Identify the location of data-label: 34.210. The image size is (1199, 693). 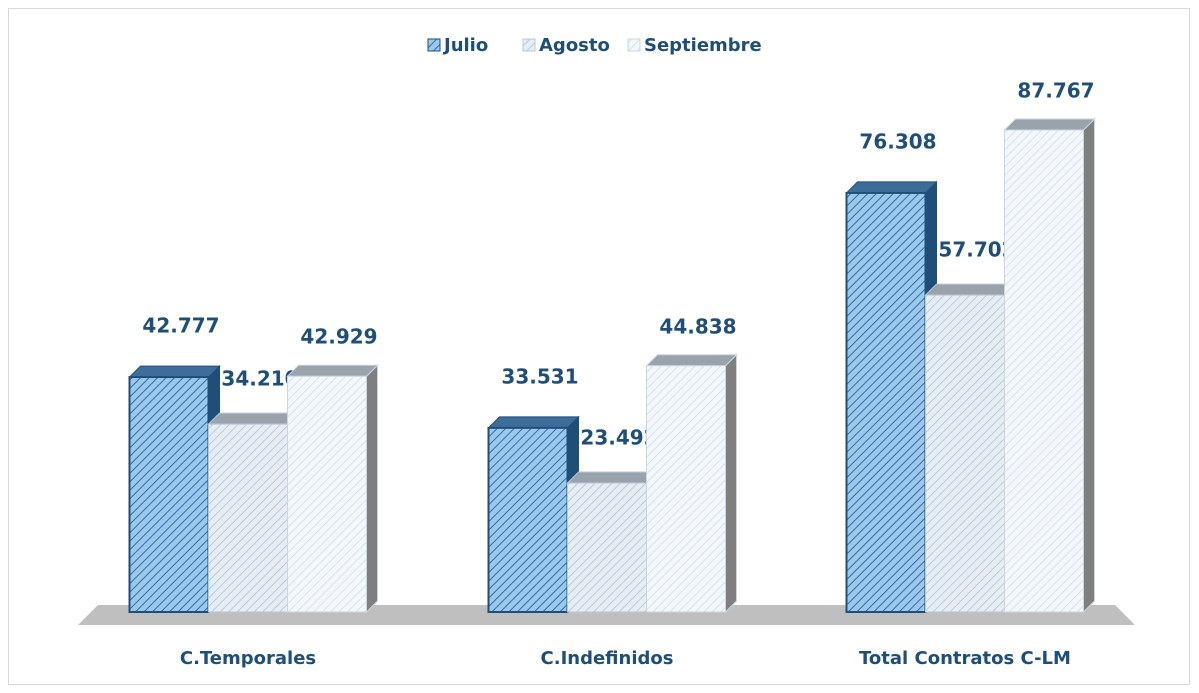
(259, 379).